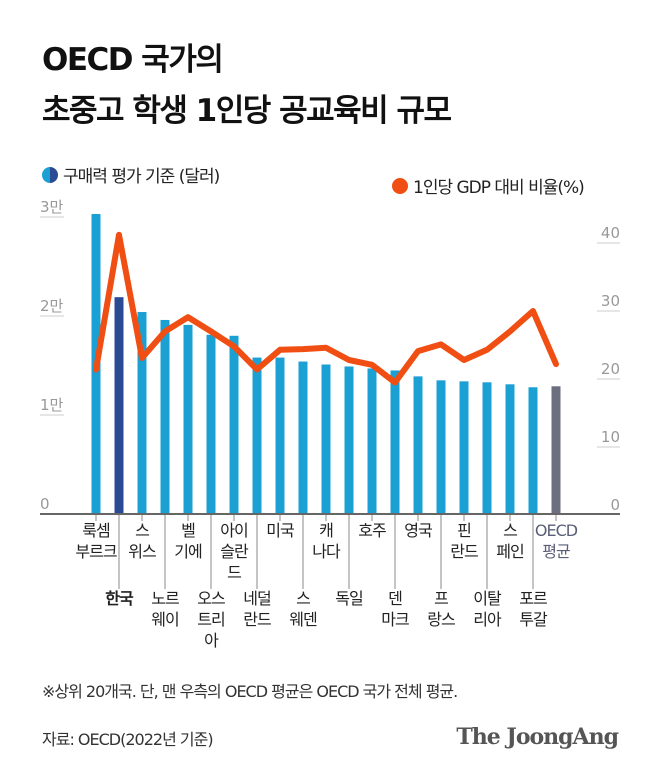 The image size is (658, 774). I want to click on category-label: 트리, so click(210, 619).